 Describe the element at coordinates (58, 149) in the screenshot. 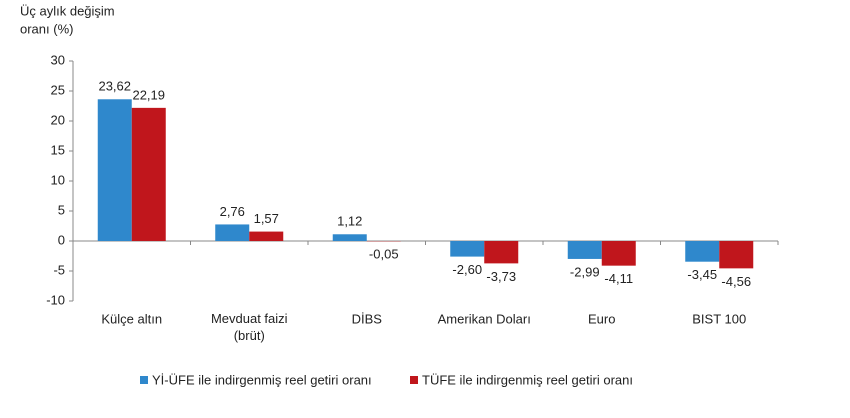

I see `y-tick-label: 15` at that location.